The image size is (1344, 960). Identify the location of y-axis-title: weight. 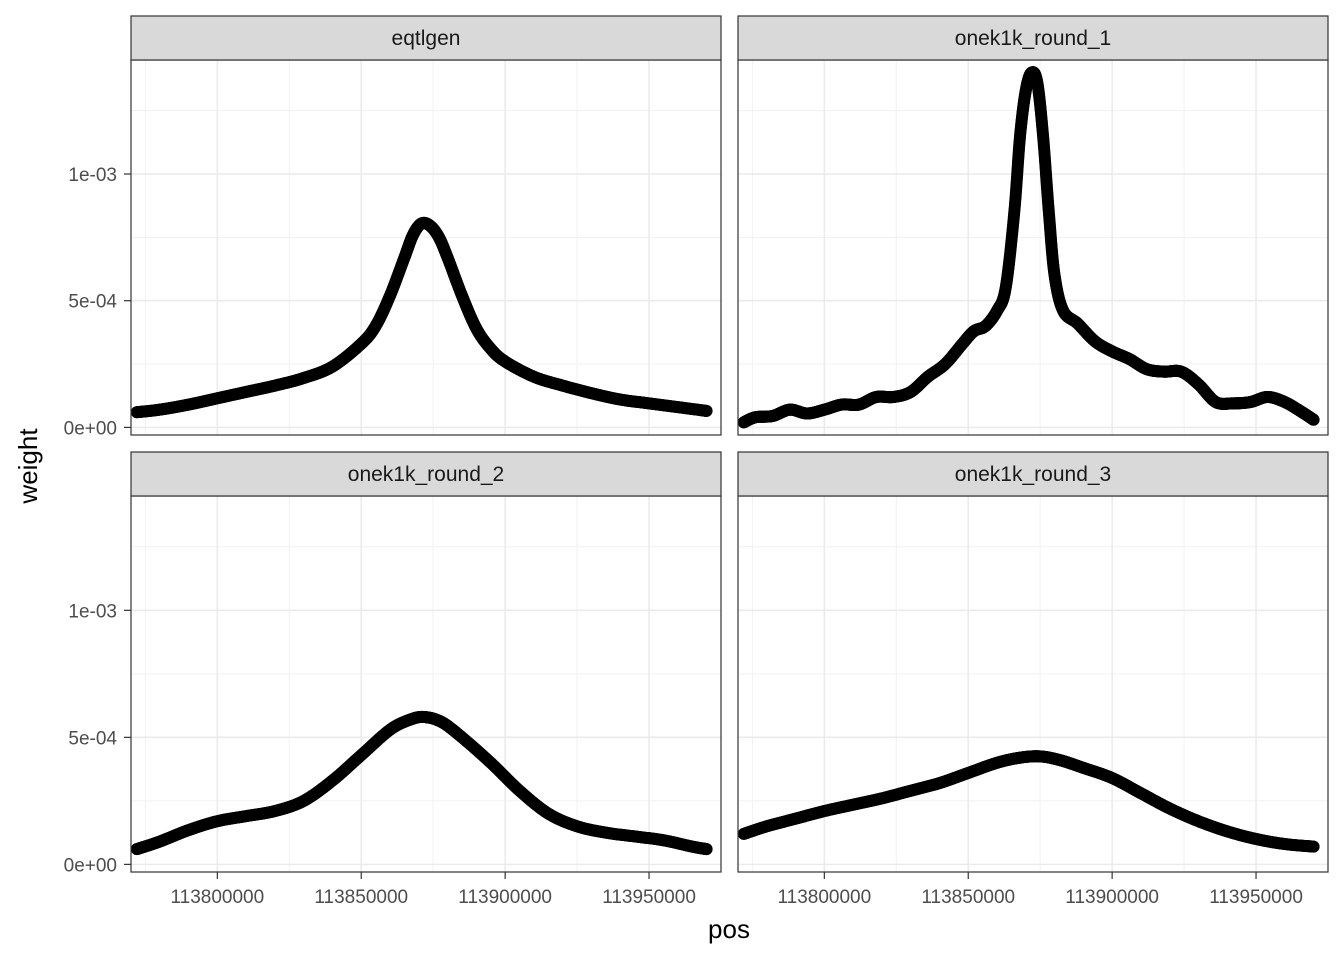
(28, 466).